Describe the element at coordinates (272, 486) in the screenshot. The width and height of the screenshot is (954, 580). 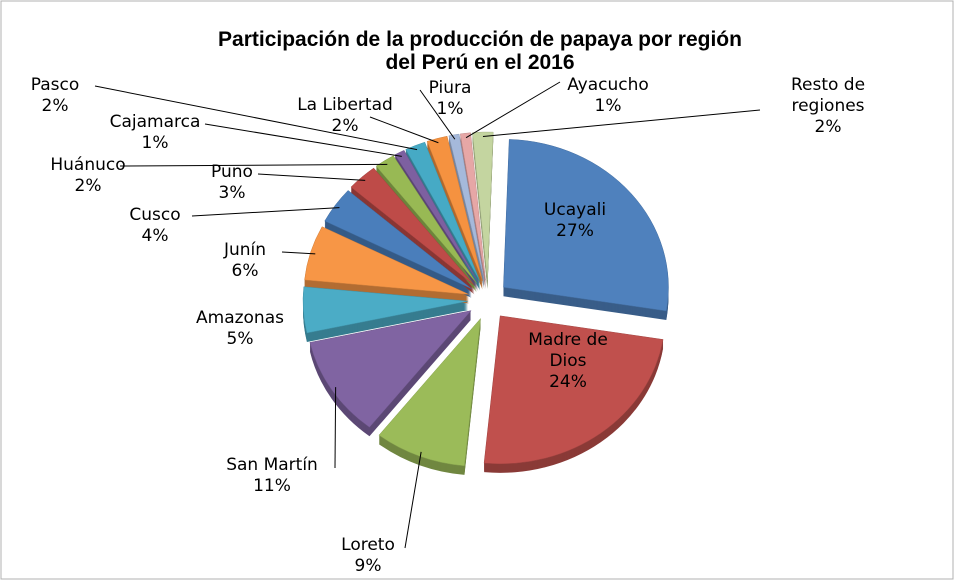
I see `value-label: 11%` at that location.